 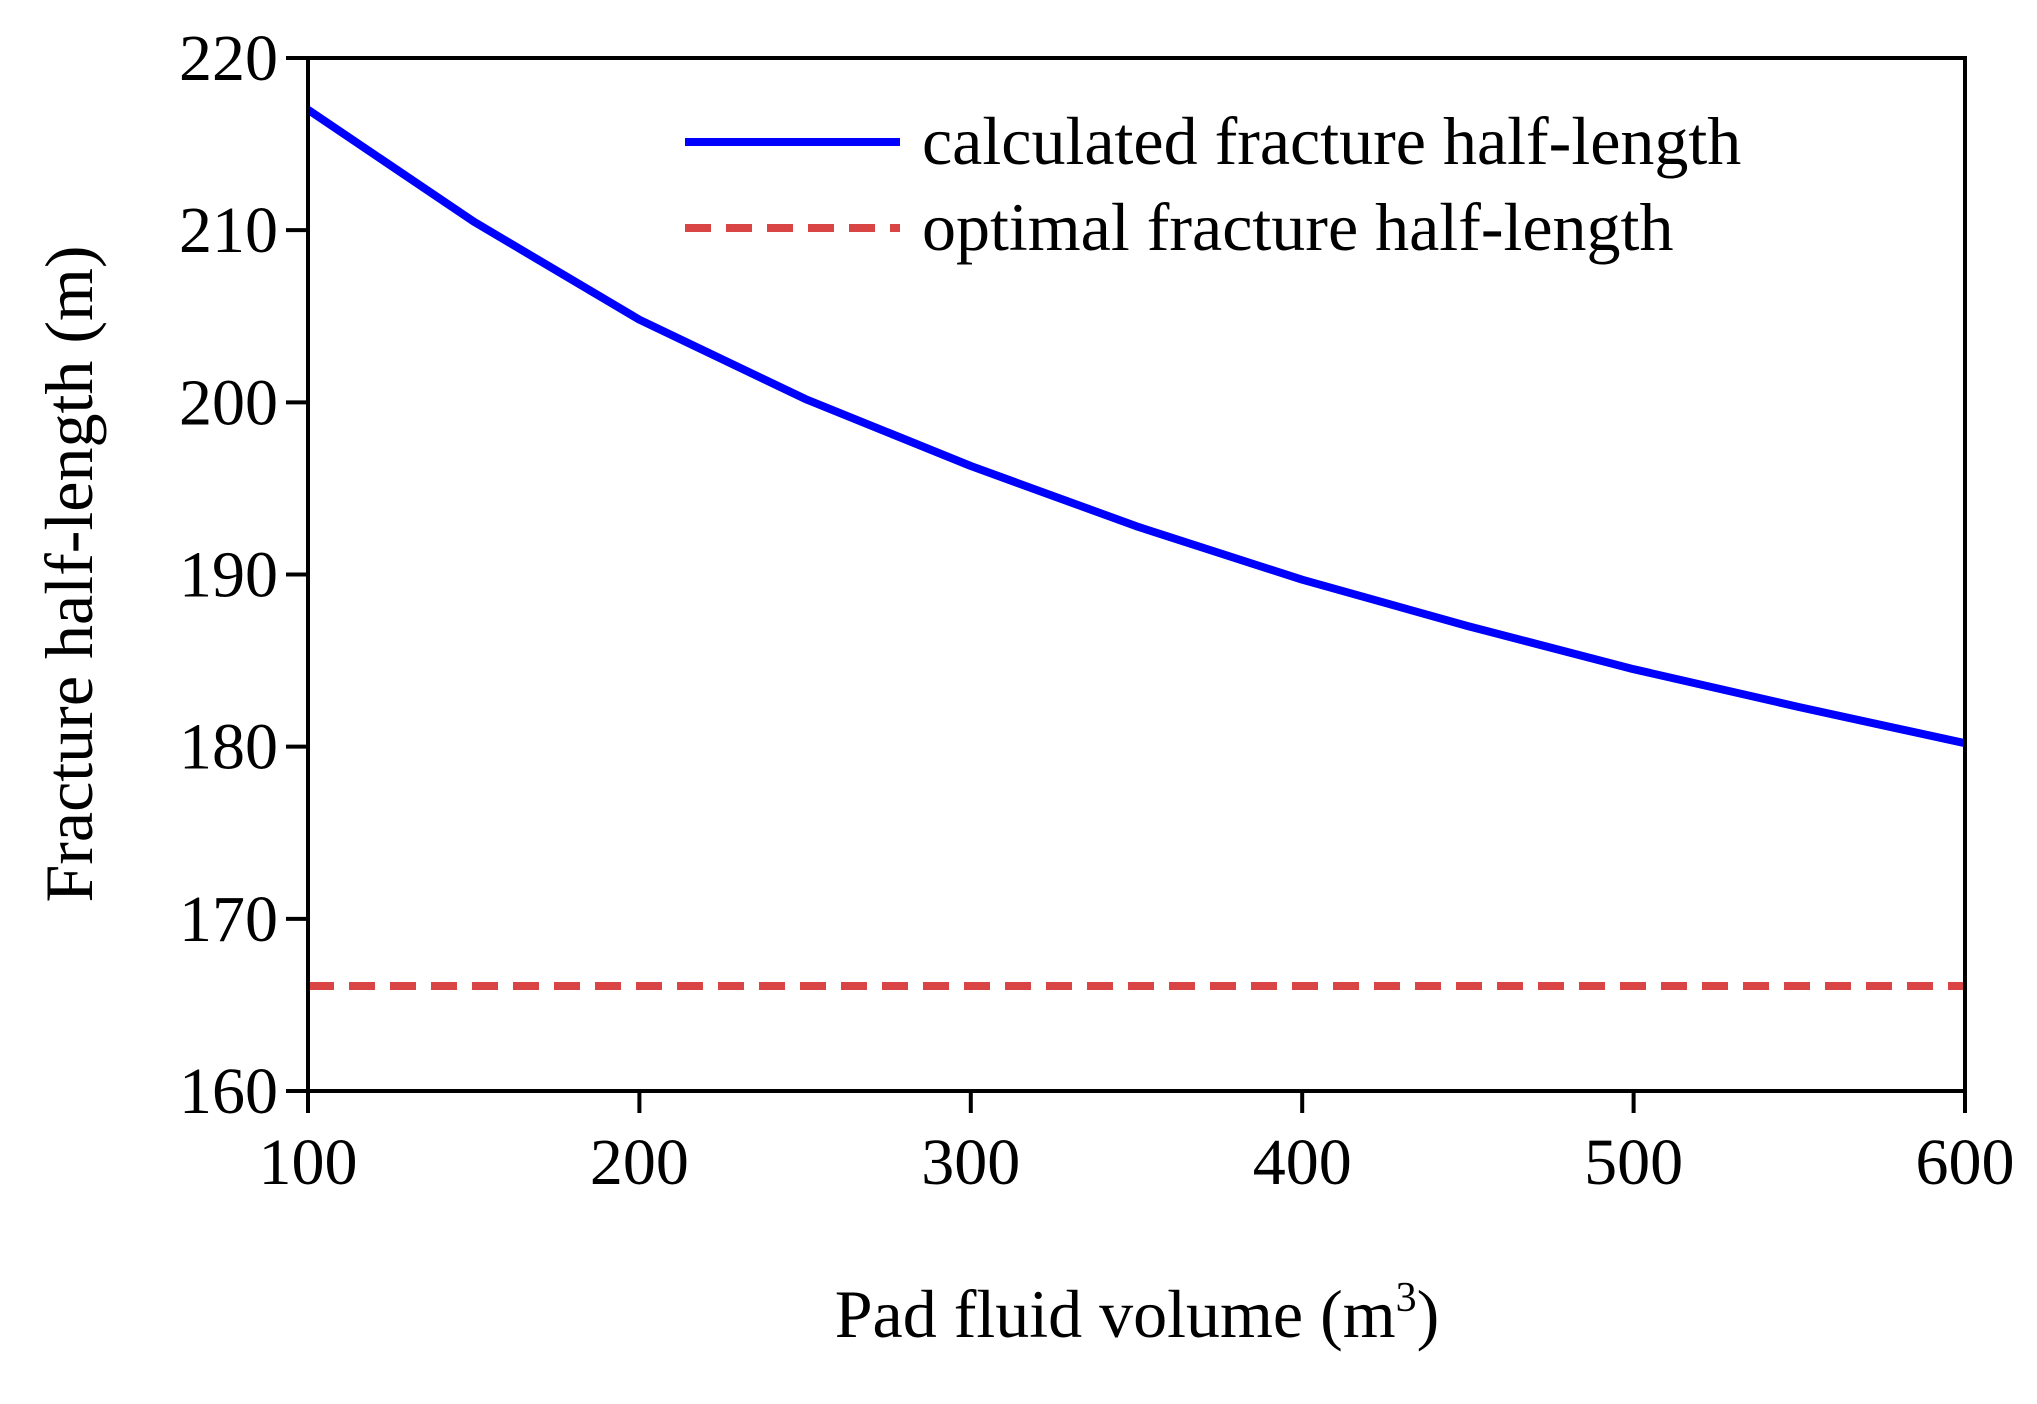 What do you see at coordinates (228, 919) in the screenshot?
I see `y-tick-label: 170` at bounding box center [228, 919].